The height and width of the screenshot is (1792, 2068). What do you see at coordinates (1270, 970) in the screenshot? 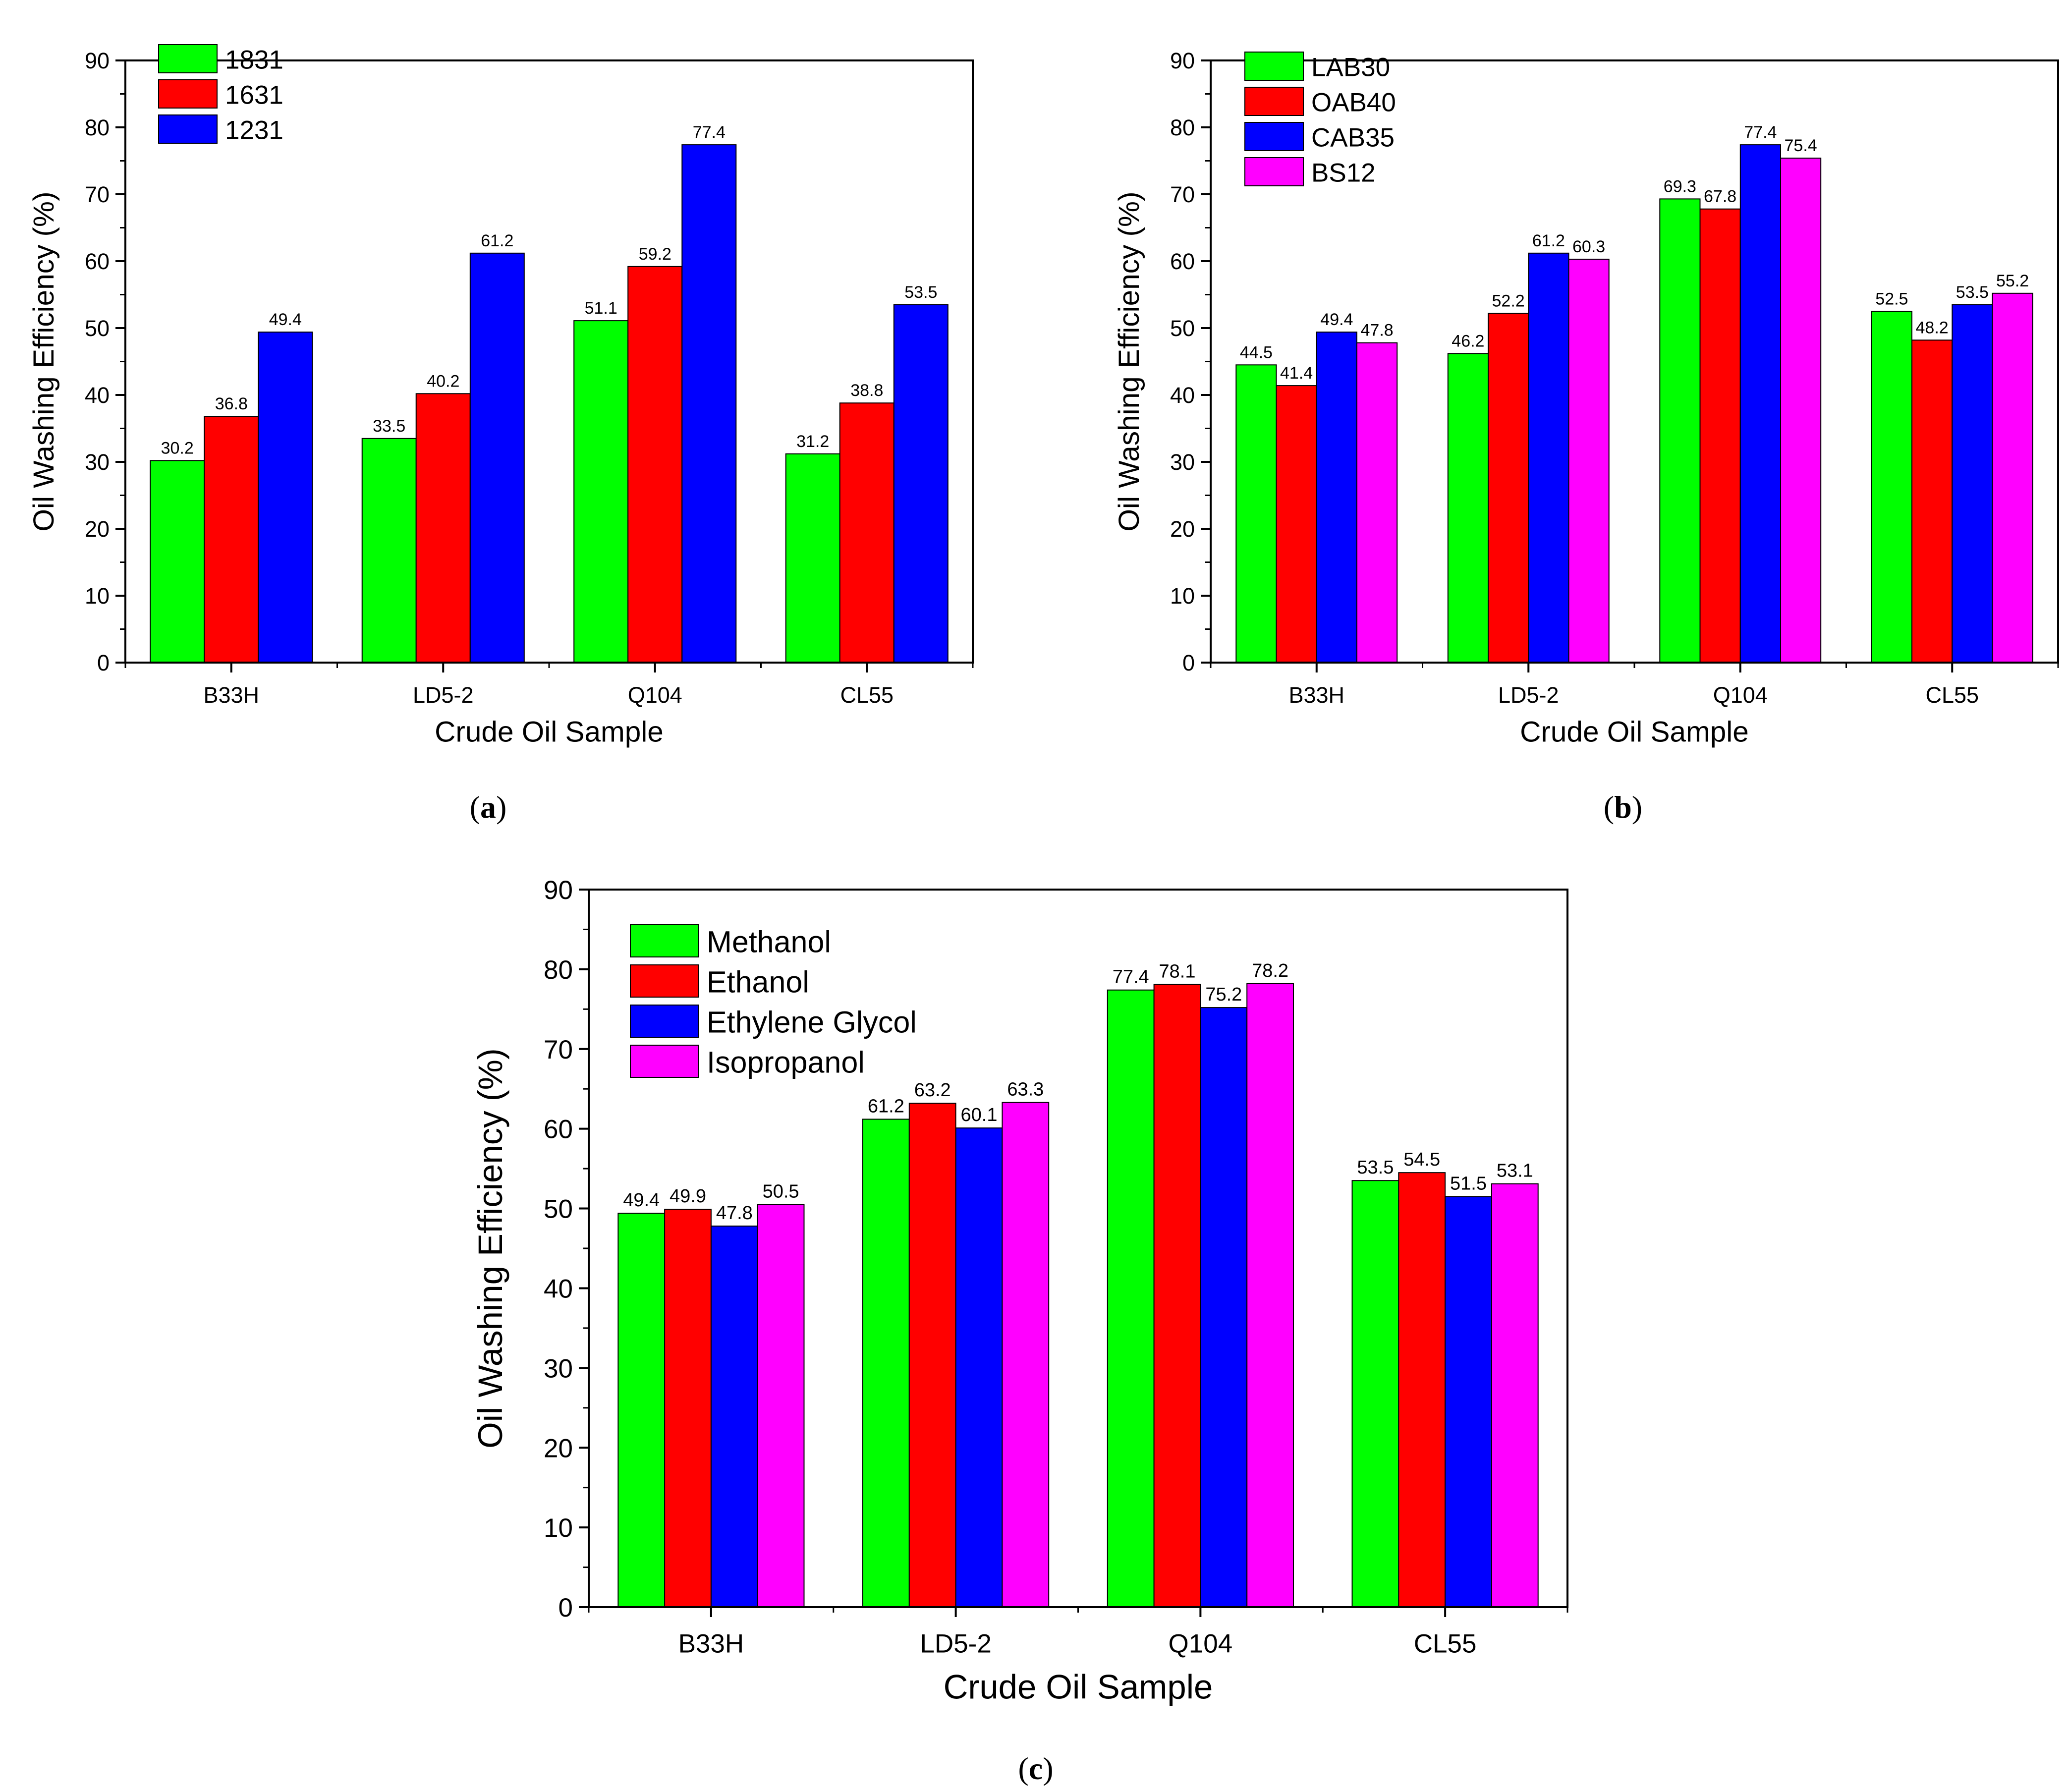
I see `data-label: 78.2` at bounding box center [1270, 970].